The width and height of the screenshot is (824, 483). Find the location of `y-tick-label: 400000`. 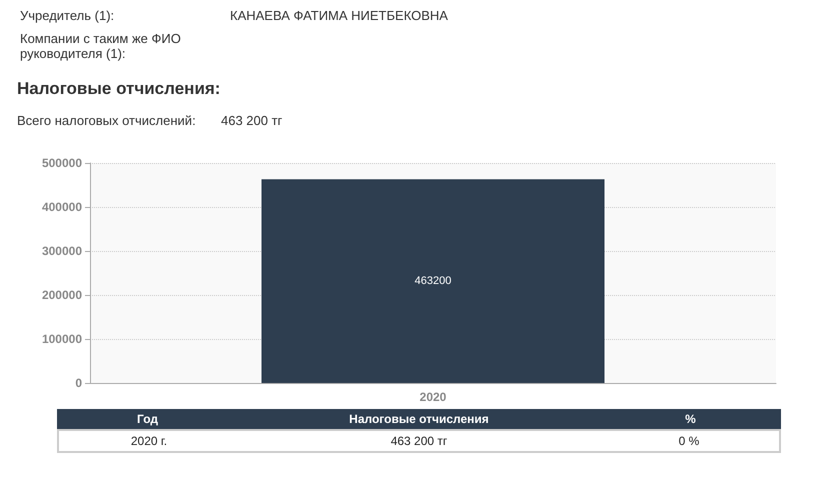

y-tick-label: 400000 is located at coordinates (62, 207).